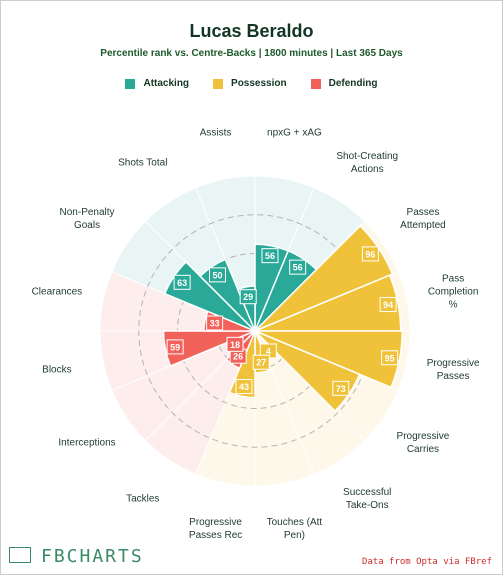 Image resolution: width=503 pixels, height=575 pixels. I want to click on category-label: Progressive Passes Rec, so click(215, 529).